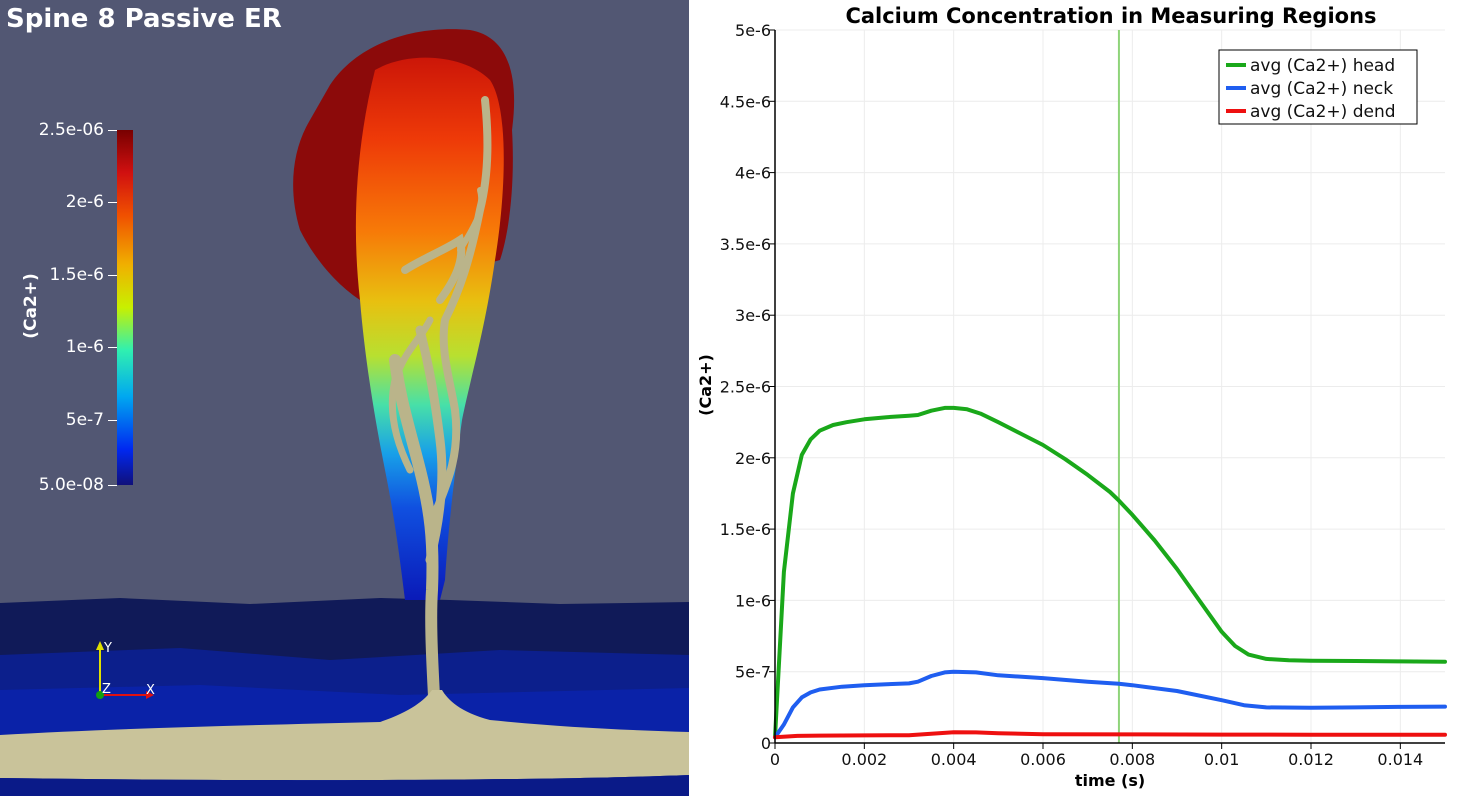 This screenshot has height=796, width=1465. Describe the element at coordinates (1096, 756) in the screenshot. I see `x-tick-labels: 0 0.002 0.004 0.006 0.008 0.01 0.012 0.014` at that location.